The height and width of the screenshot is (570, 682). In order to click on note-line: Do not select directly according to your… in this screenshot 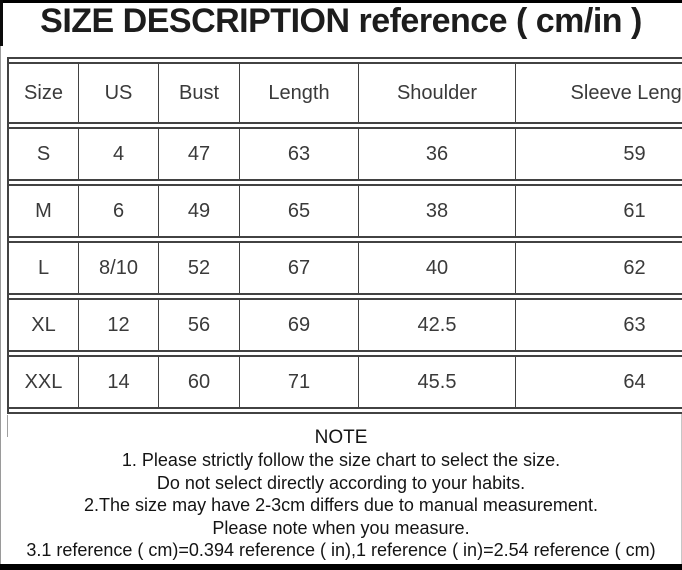, I will do `click(341, 482)`.